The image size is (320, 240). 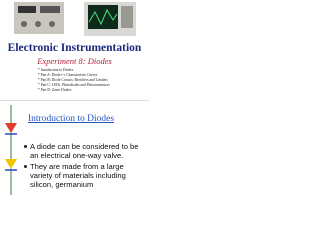 I want to click on slide-subtitle: Experiment 8: Diodes, so click(x=74, y=61).